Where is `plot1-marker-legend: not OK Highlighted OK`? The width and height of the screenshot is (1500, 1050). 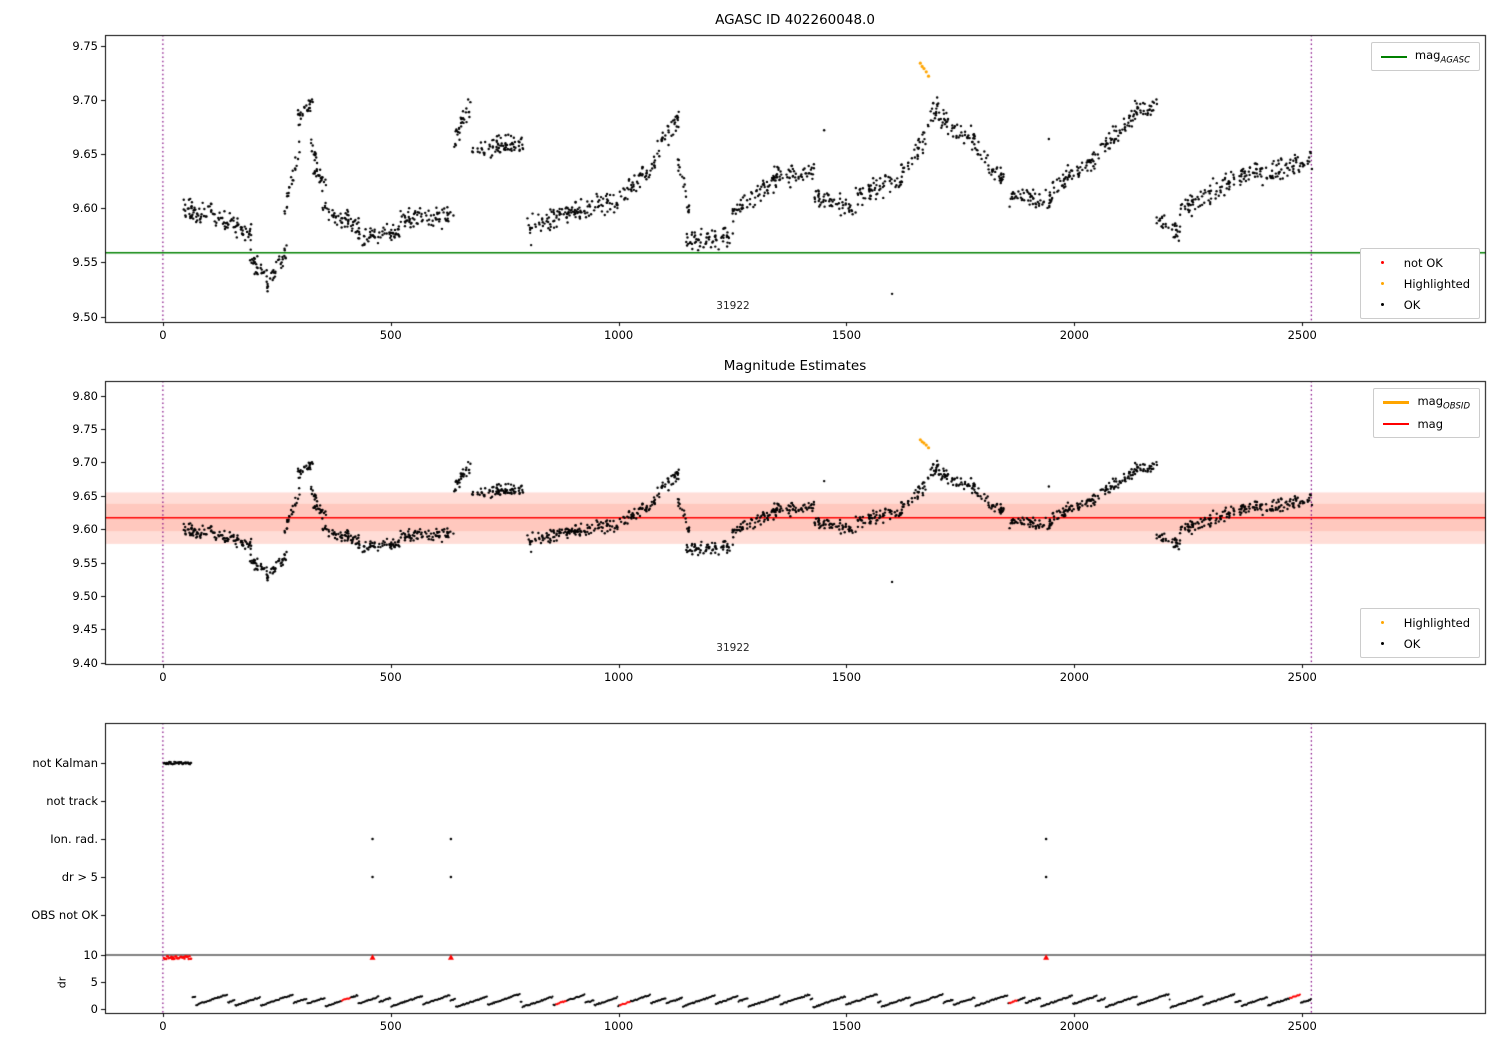
plot1-marker-legend: not OK Highlighted OK is located at coordinates (1419, 283).